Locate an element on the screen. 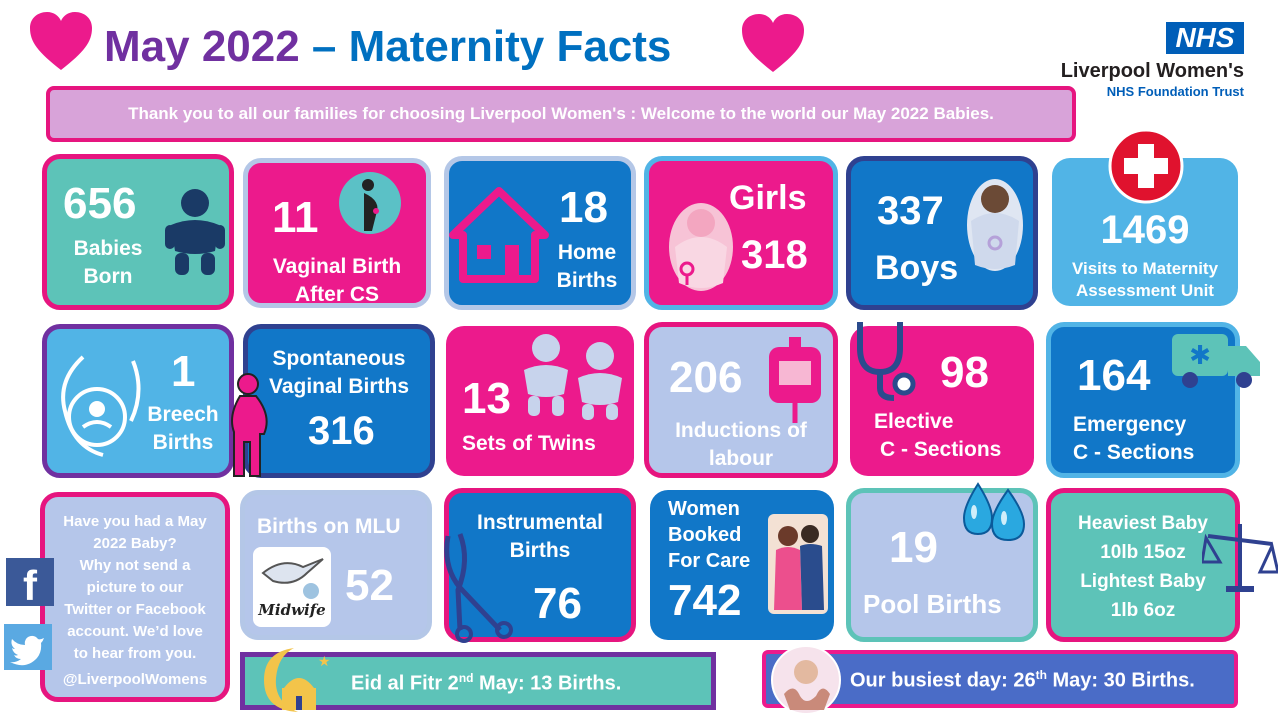  scales-icon is located at coordinates (1240, 558).